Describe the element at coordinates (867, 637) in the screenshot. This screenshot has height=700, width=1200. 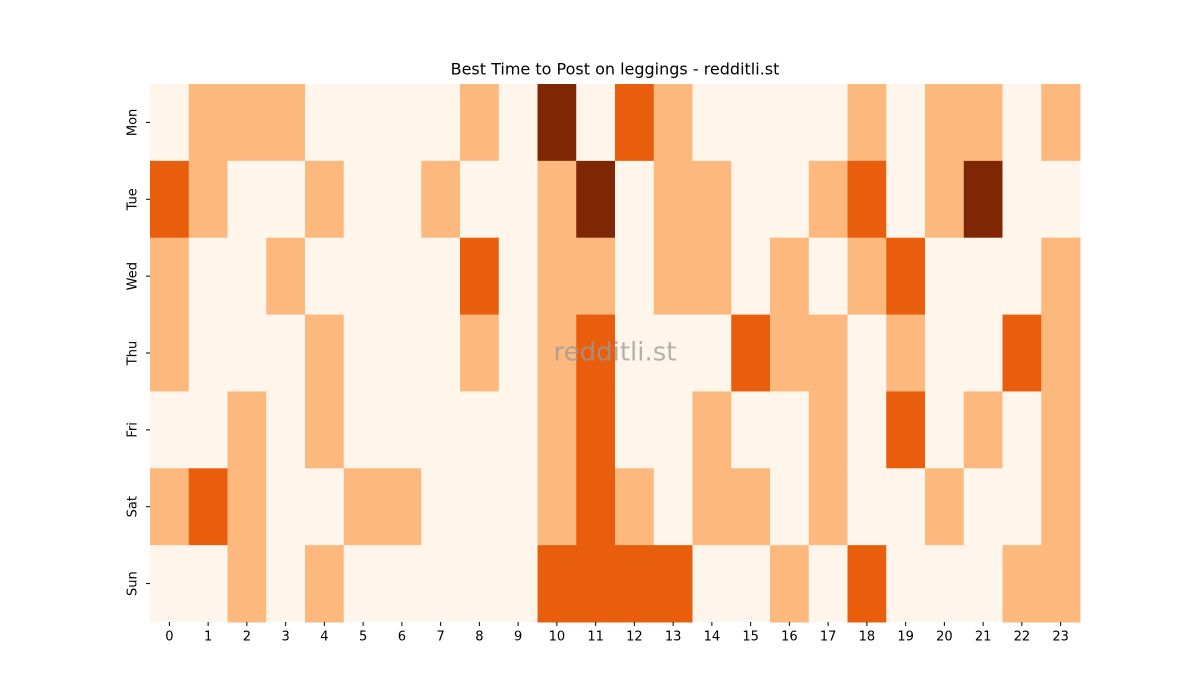
I see `x-tick-label: 18` at that location.